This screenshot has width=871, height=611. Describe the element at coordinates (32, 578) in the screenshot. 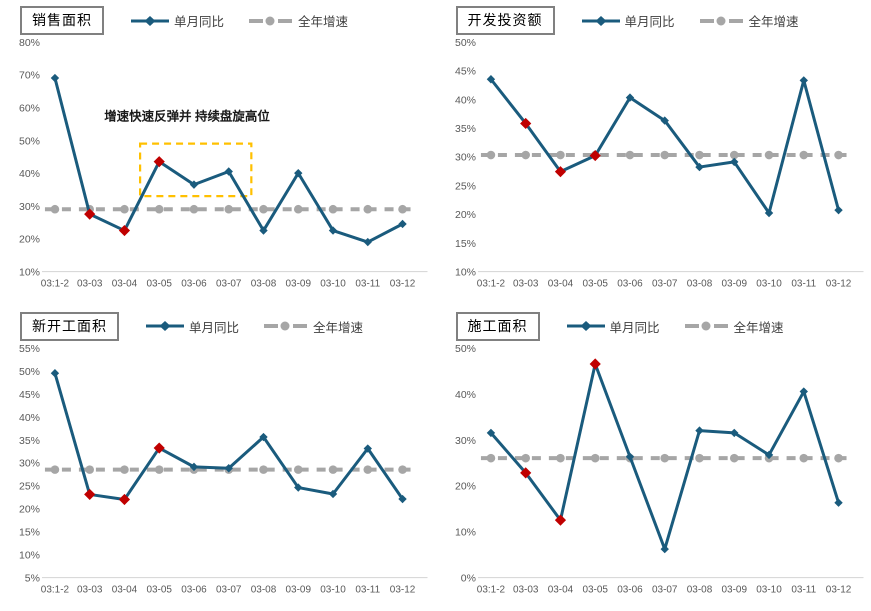

I see `y-tick-label: 5%` at that location.